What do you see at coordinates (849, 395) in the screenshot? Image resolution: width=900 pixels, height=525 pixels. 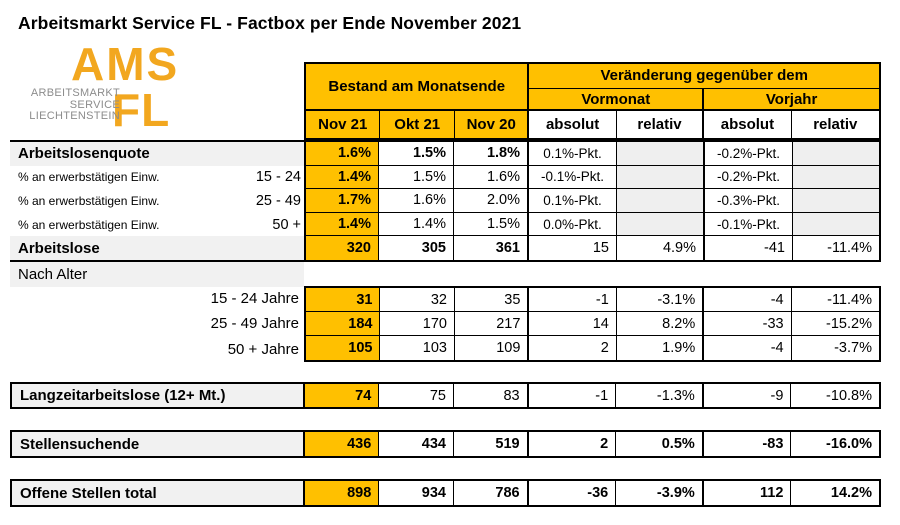 I see `cell: -10.8%` at bounding box center [849, 395].